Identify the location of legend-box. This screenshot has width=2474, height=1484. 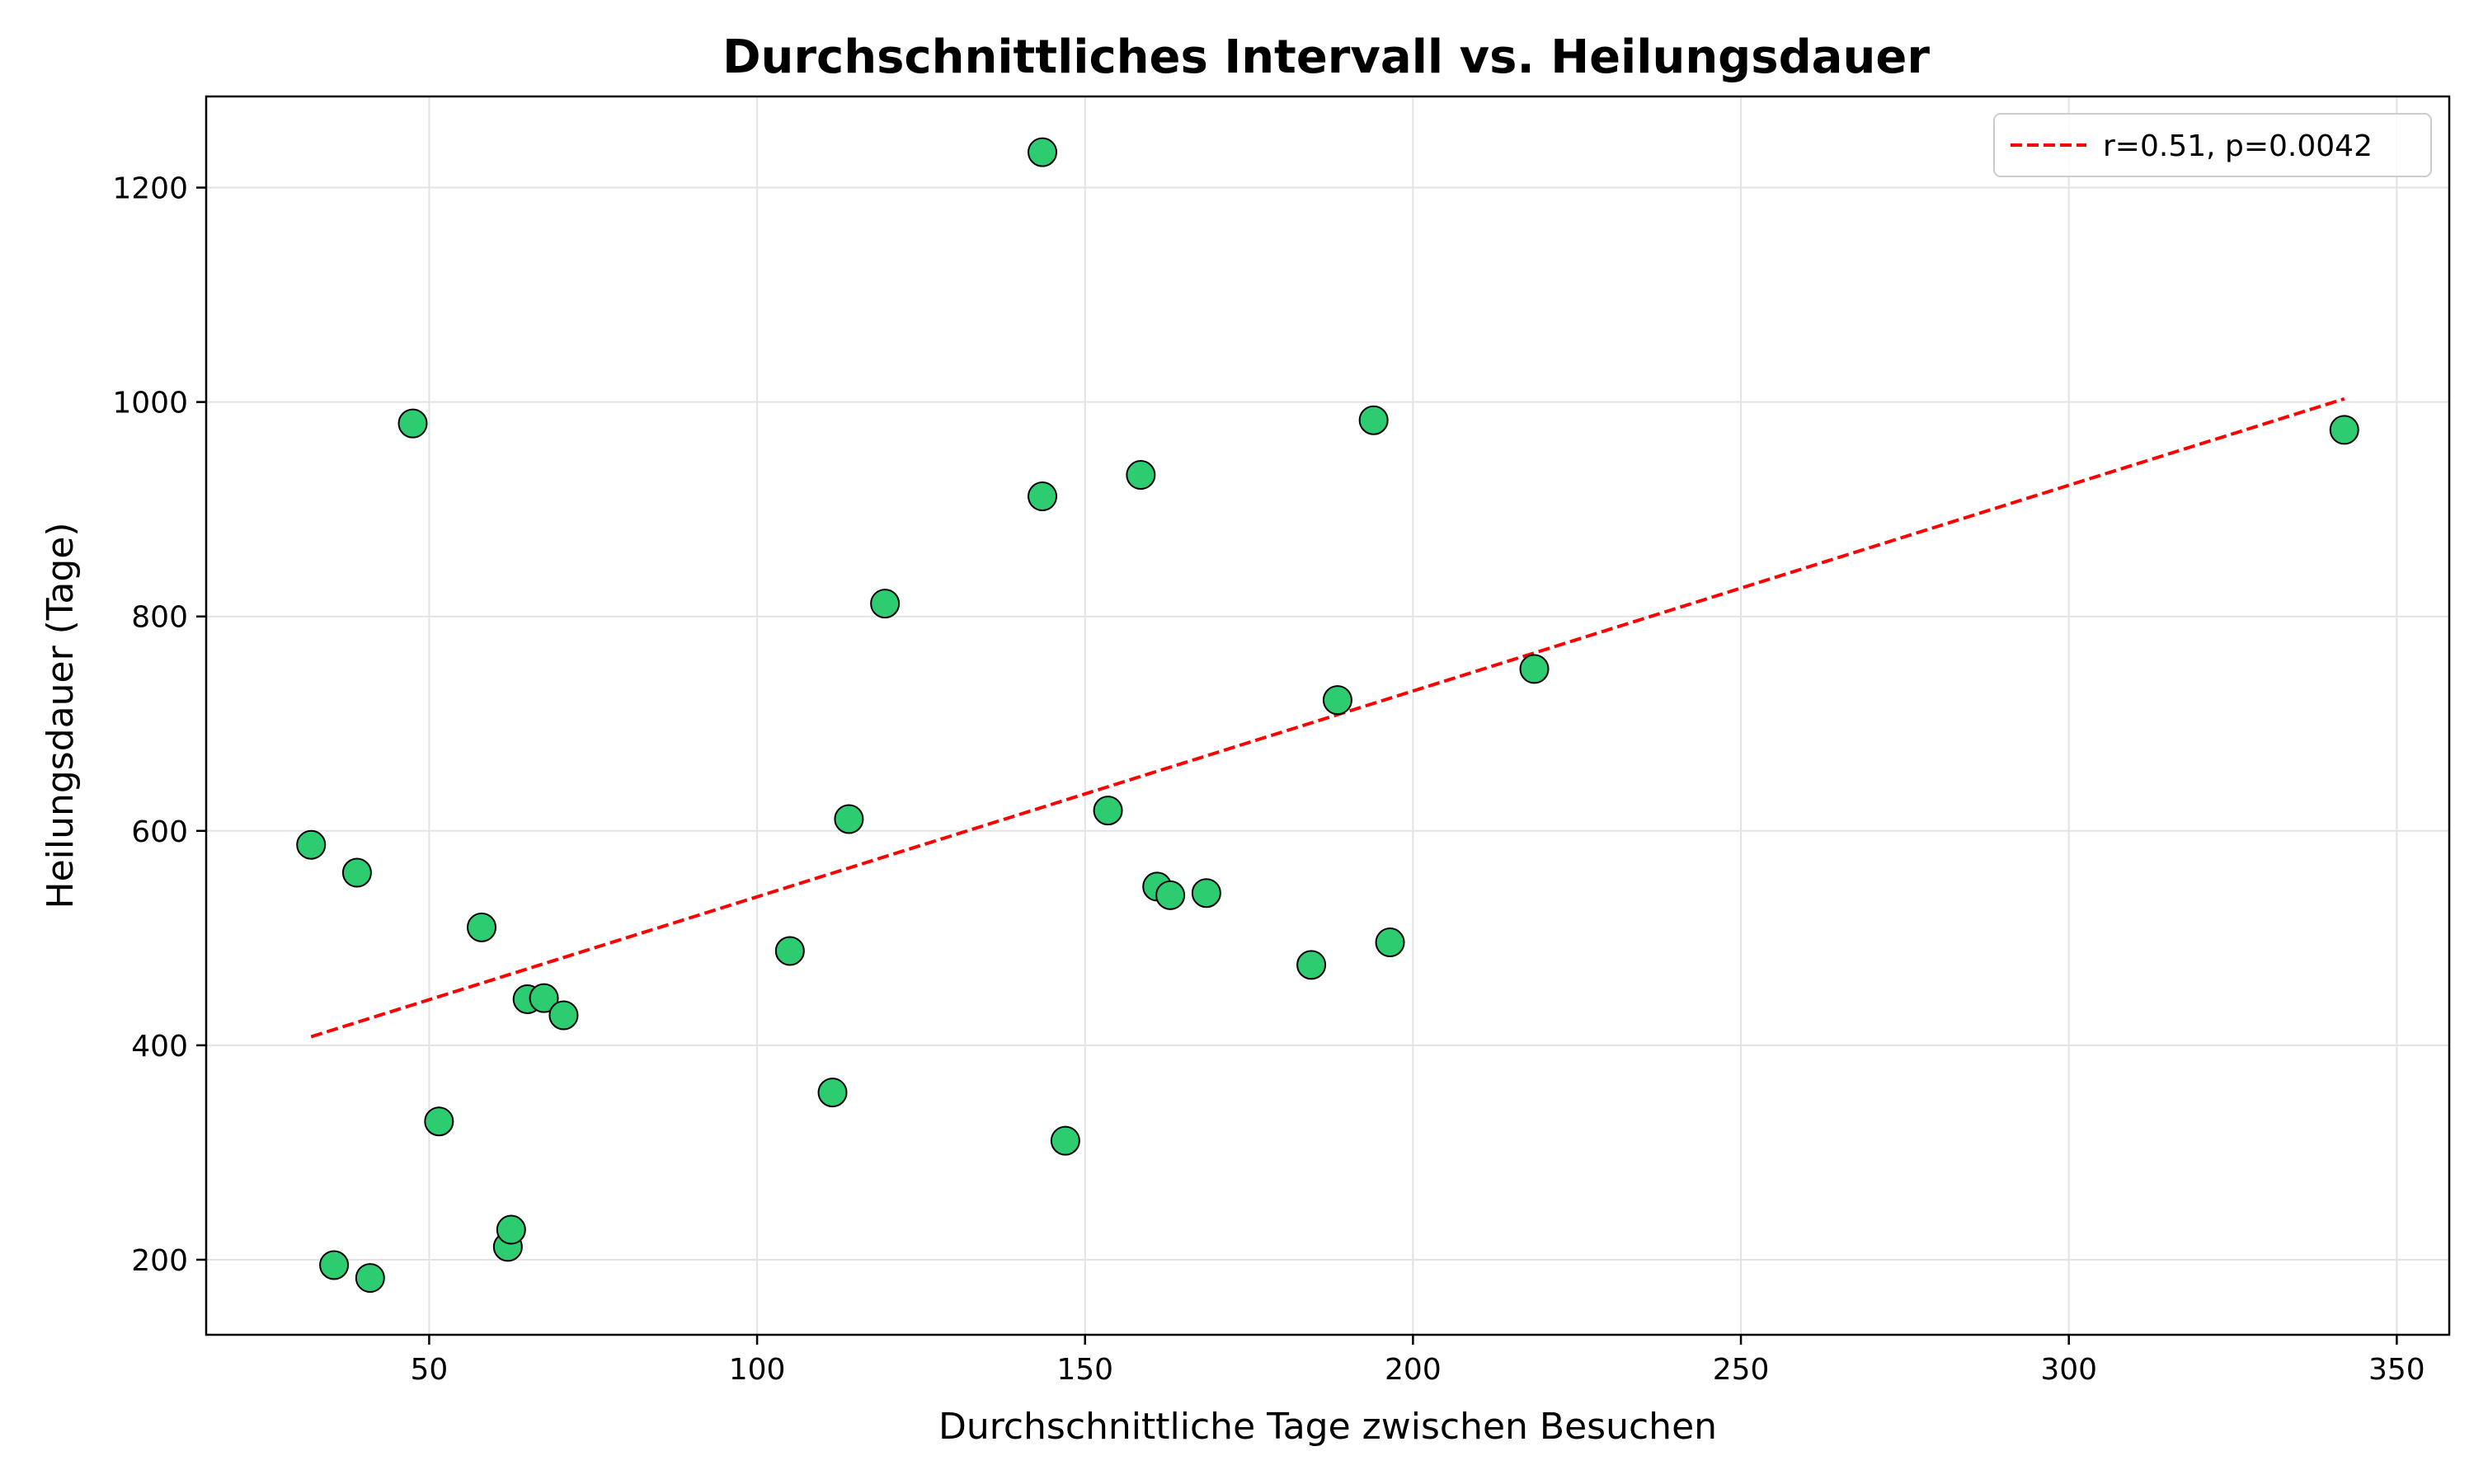
(2212, 145).